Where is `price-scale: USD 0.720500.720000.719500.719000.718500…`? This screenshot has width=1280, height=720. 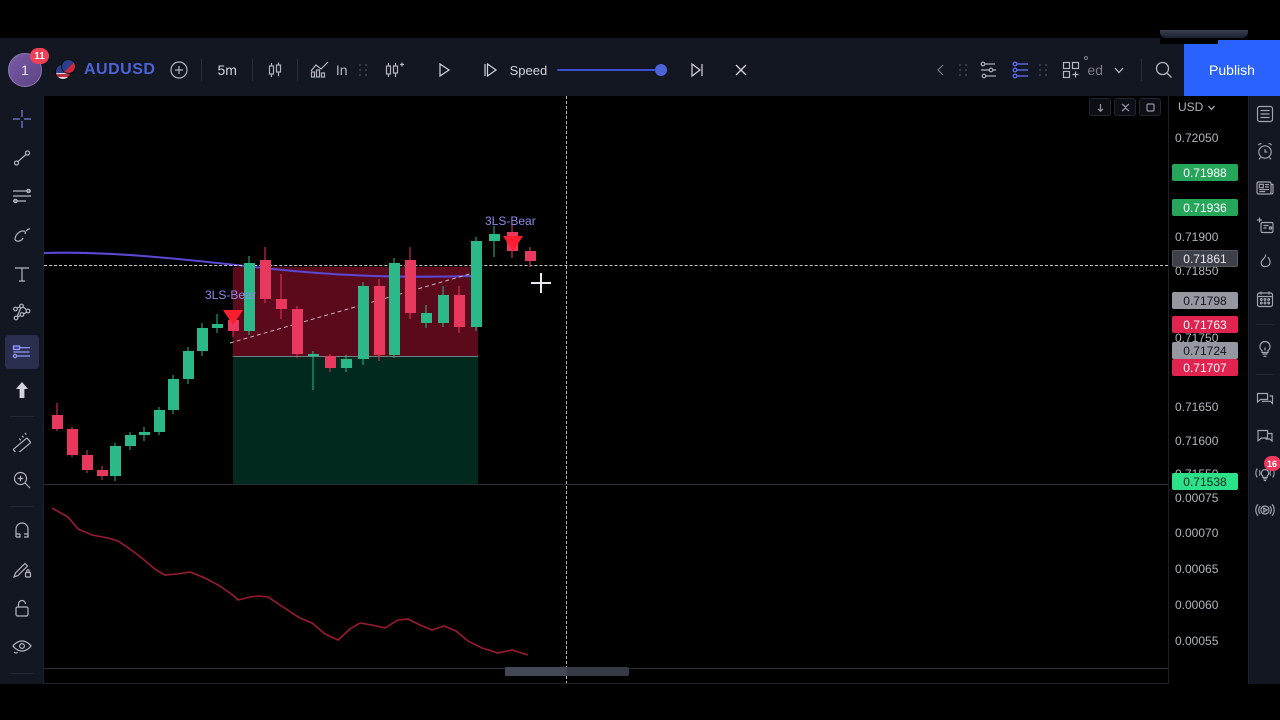
price-scale: USD 0.720500.720000.719500.719000.718500… is located at coordinates (1208, 390).